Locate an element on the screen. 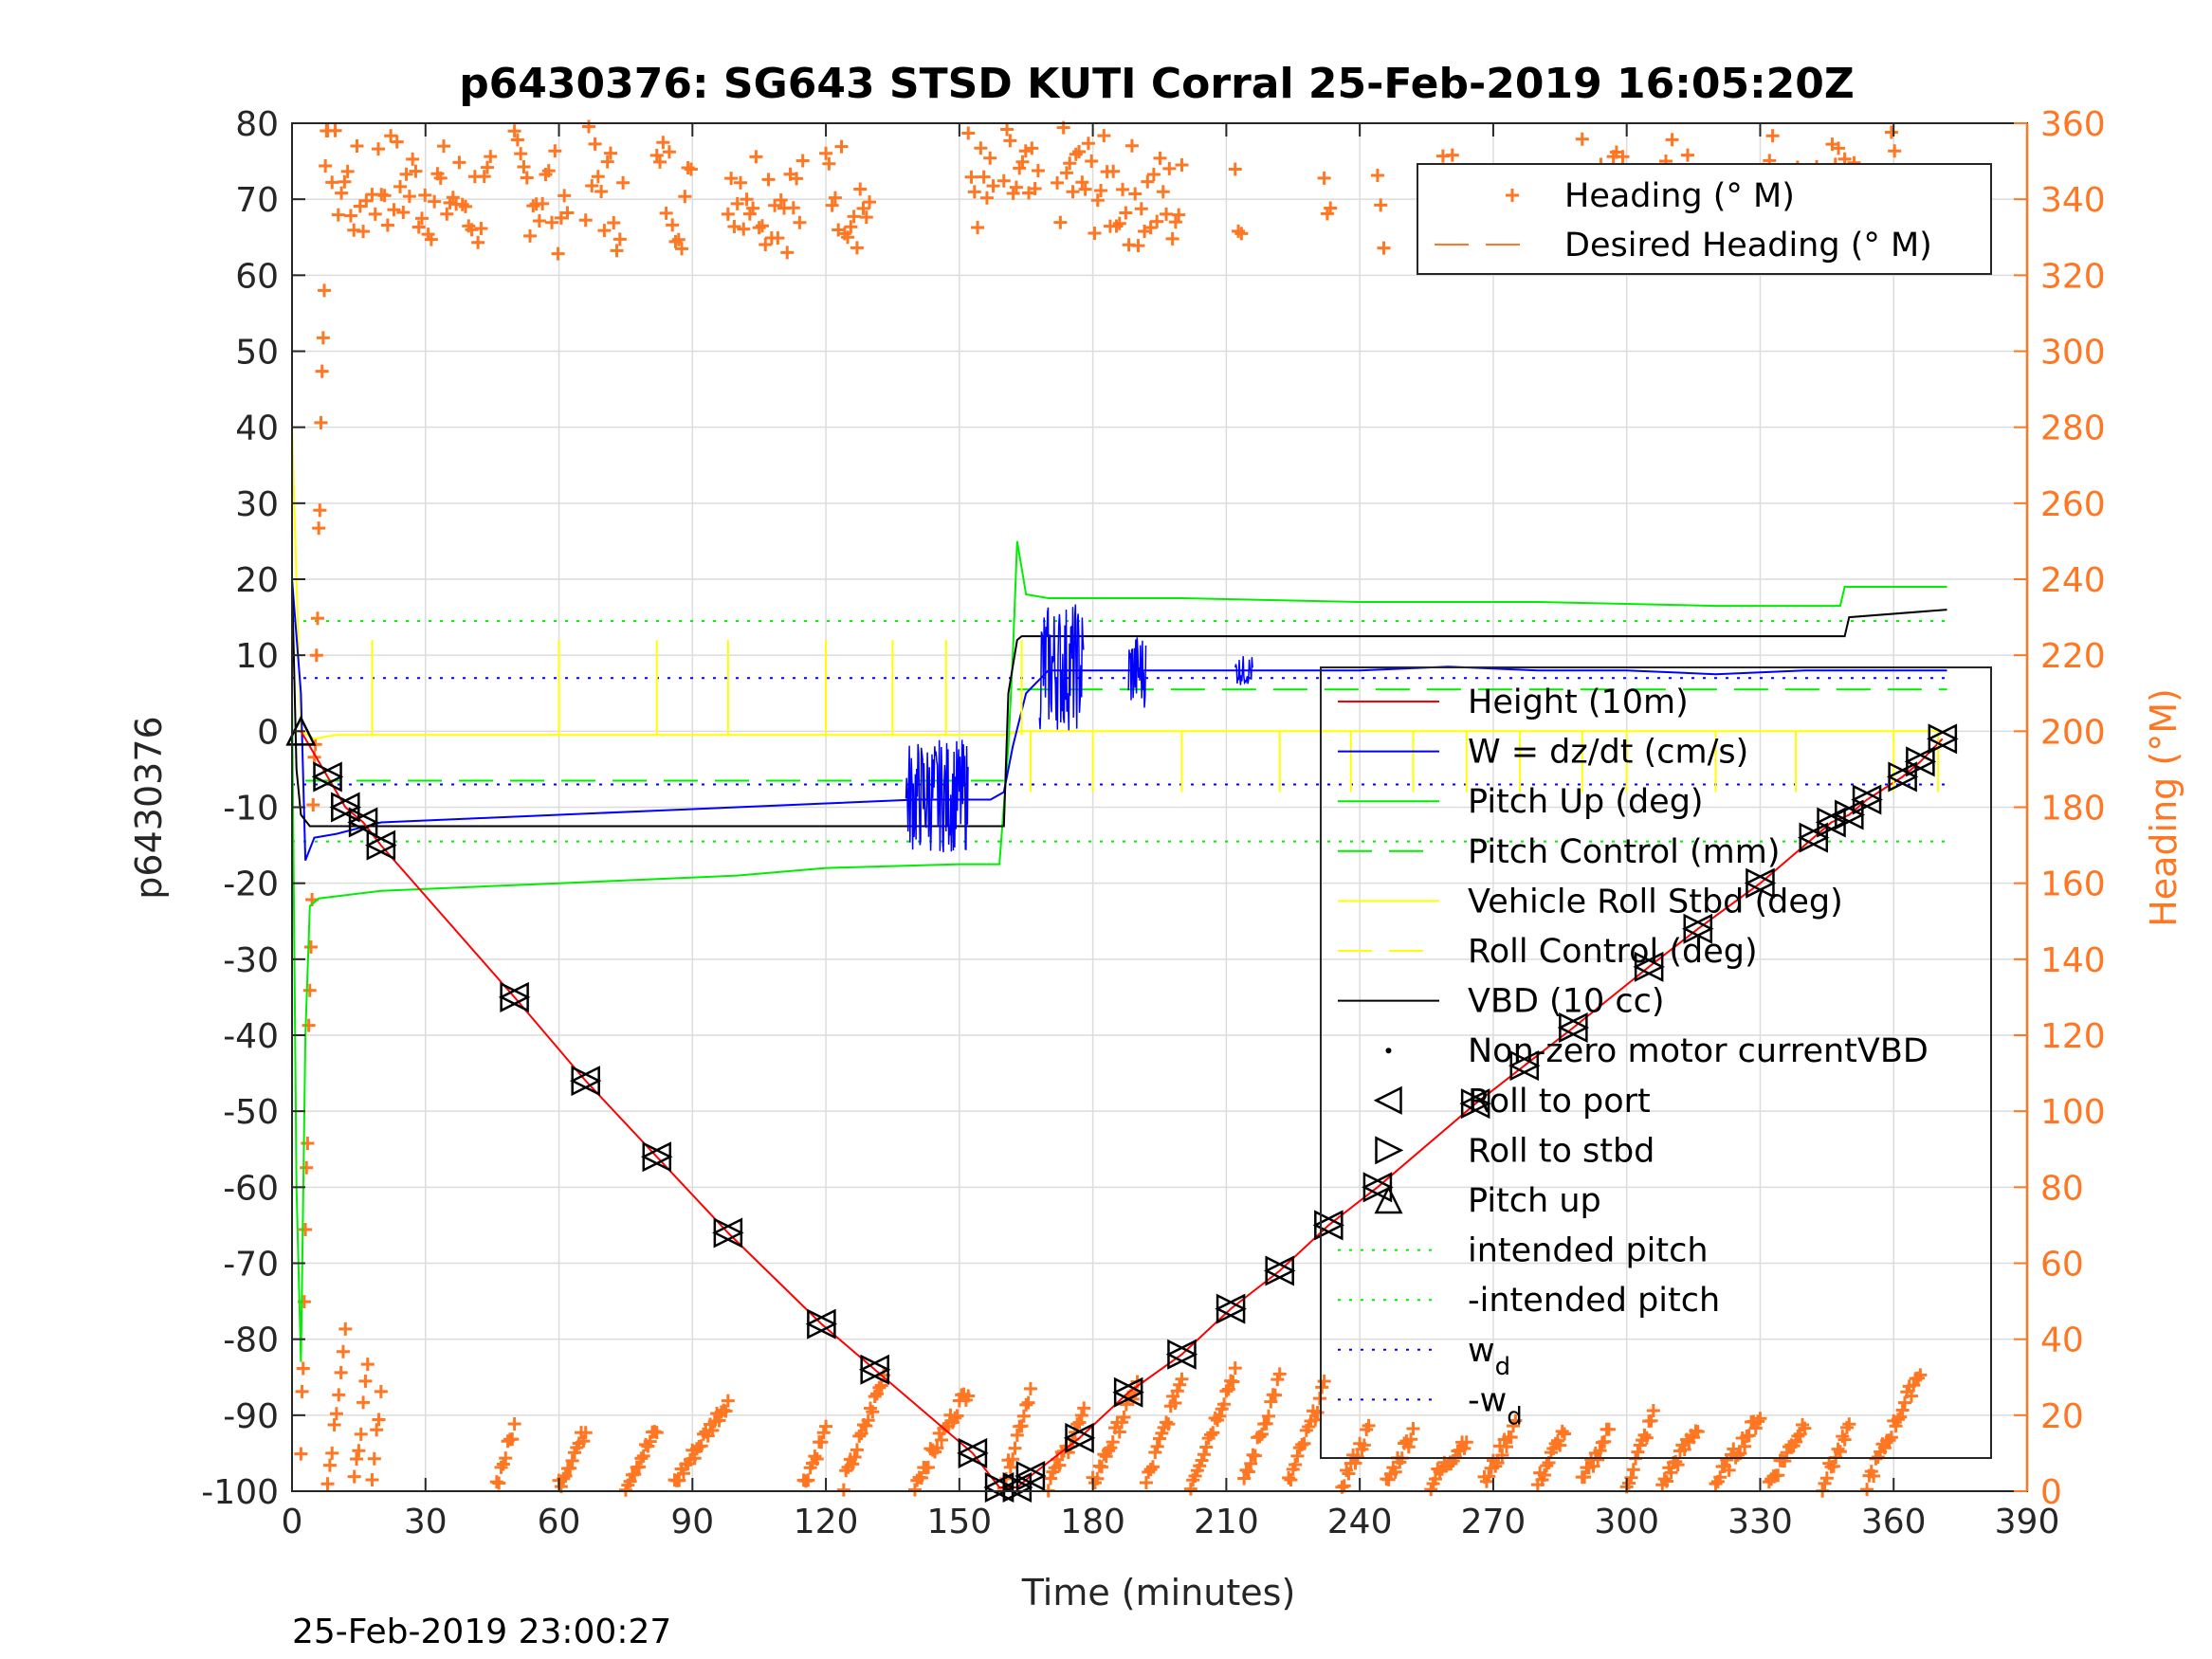  x-tick-label: 60 is located at coordinates (559, 1522).